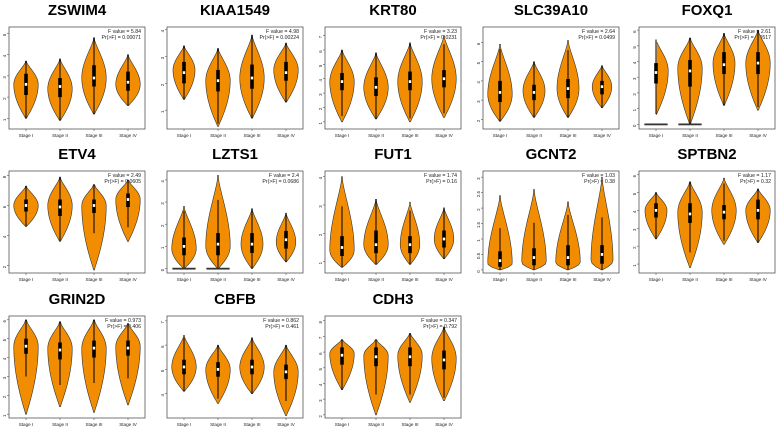  Describe the element at coordinates (439, 321) in the screenshot. I see `f-value-label: F value = 0.347` at that location.